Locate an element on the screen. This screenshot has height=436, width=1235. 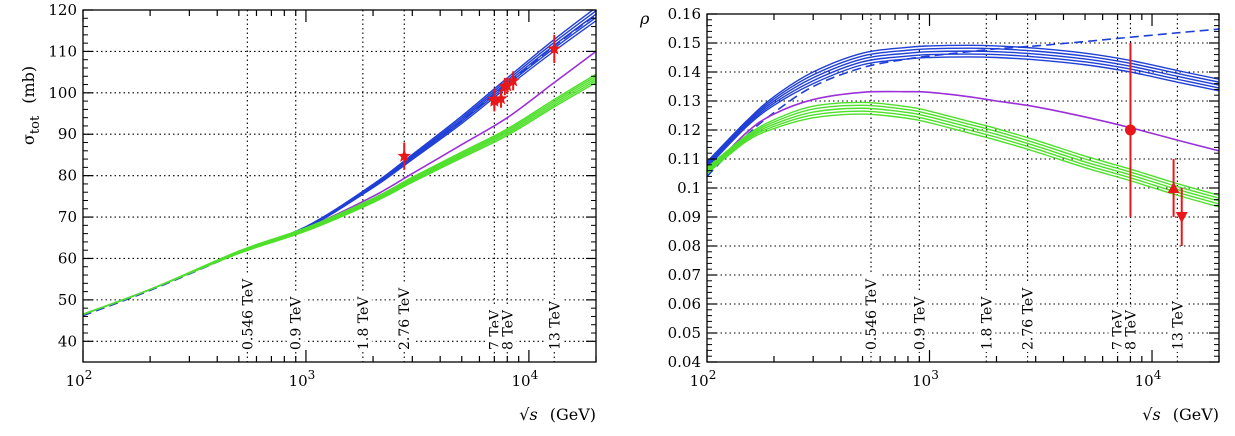
energy-label: 1.8 TeV is located at coordinates (987, 323).